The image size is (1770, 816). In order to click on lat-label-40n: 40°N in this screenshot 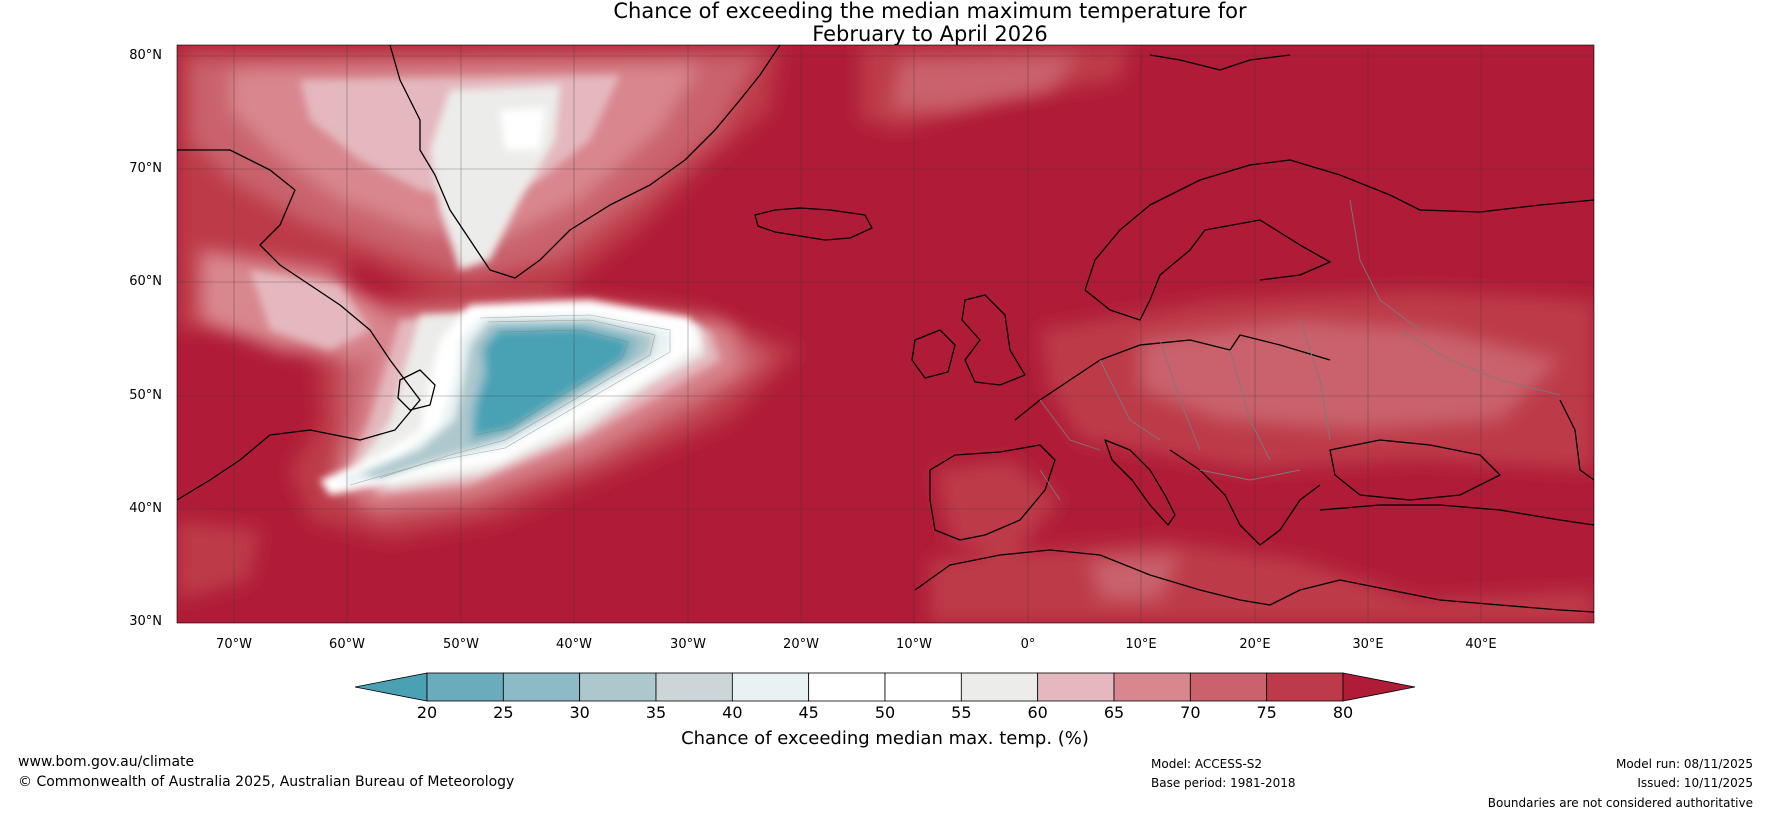, I will do `click(145, 508)`.